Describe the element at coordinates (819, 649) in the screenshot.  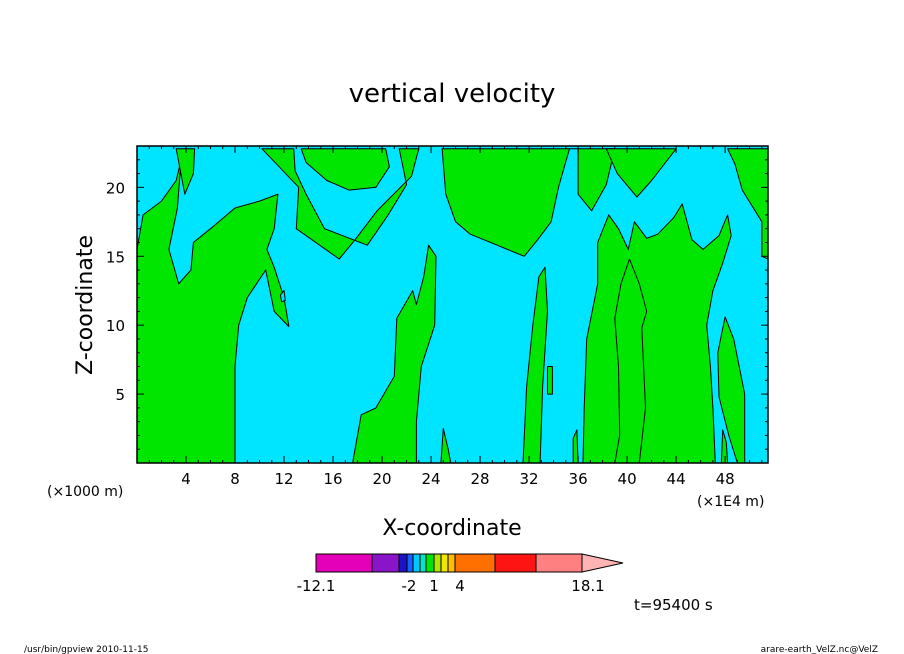
I see `footer-right: arare-earth_VelZ.nc@VelZ` at that location.